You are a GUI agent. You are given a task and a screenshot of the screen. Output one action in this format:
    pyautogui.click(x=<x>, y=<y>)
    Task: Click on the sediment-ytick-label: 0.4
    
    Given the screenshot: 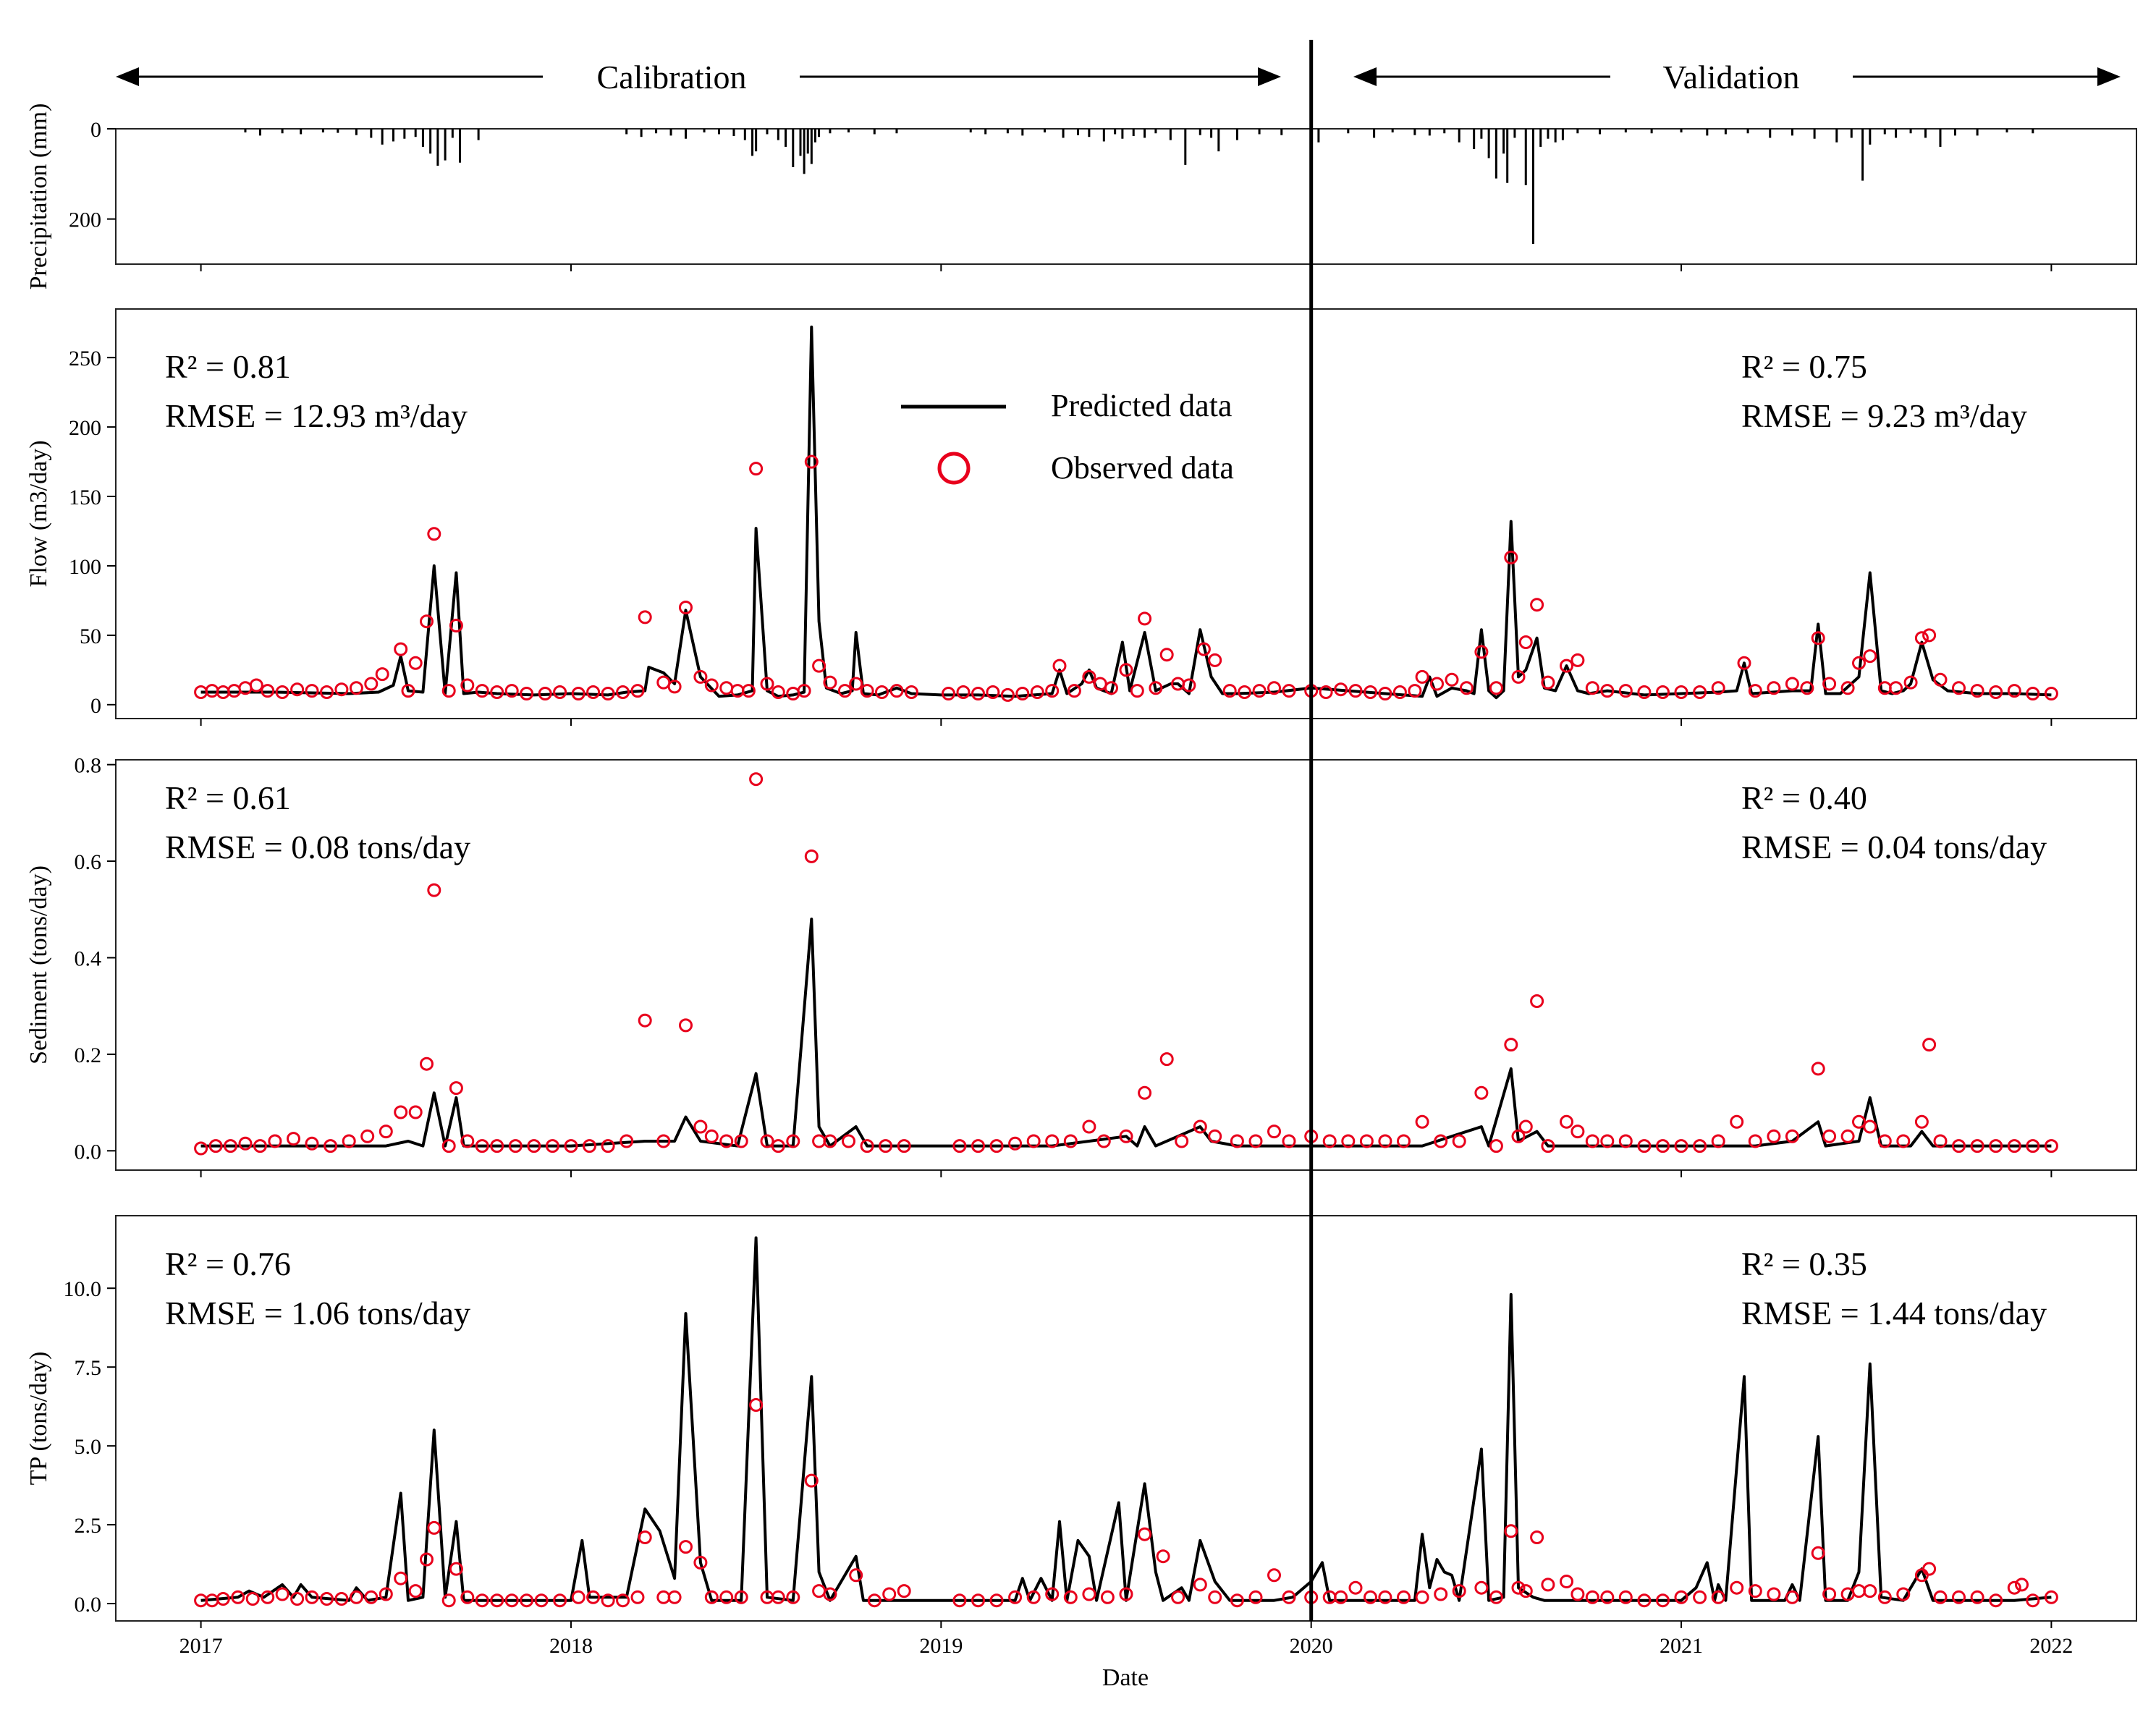 What is the action you would take?
    pyautogui.click(x=88, y=959)
    